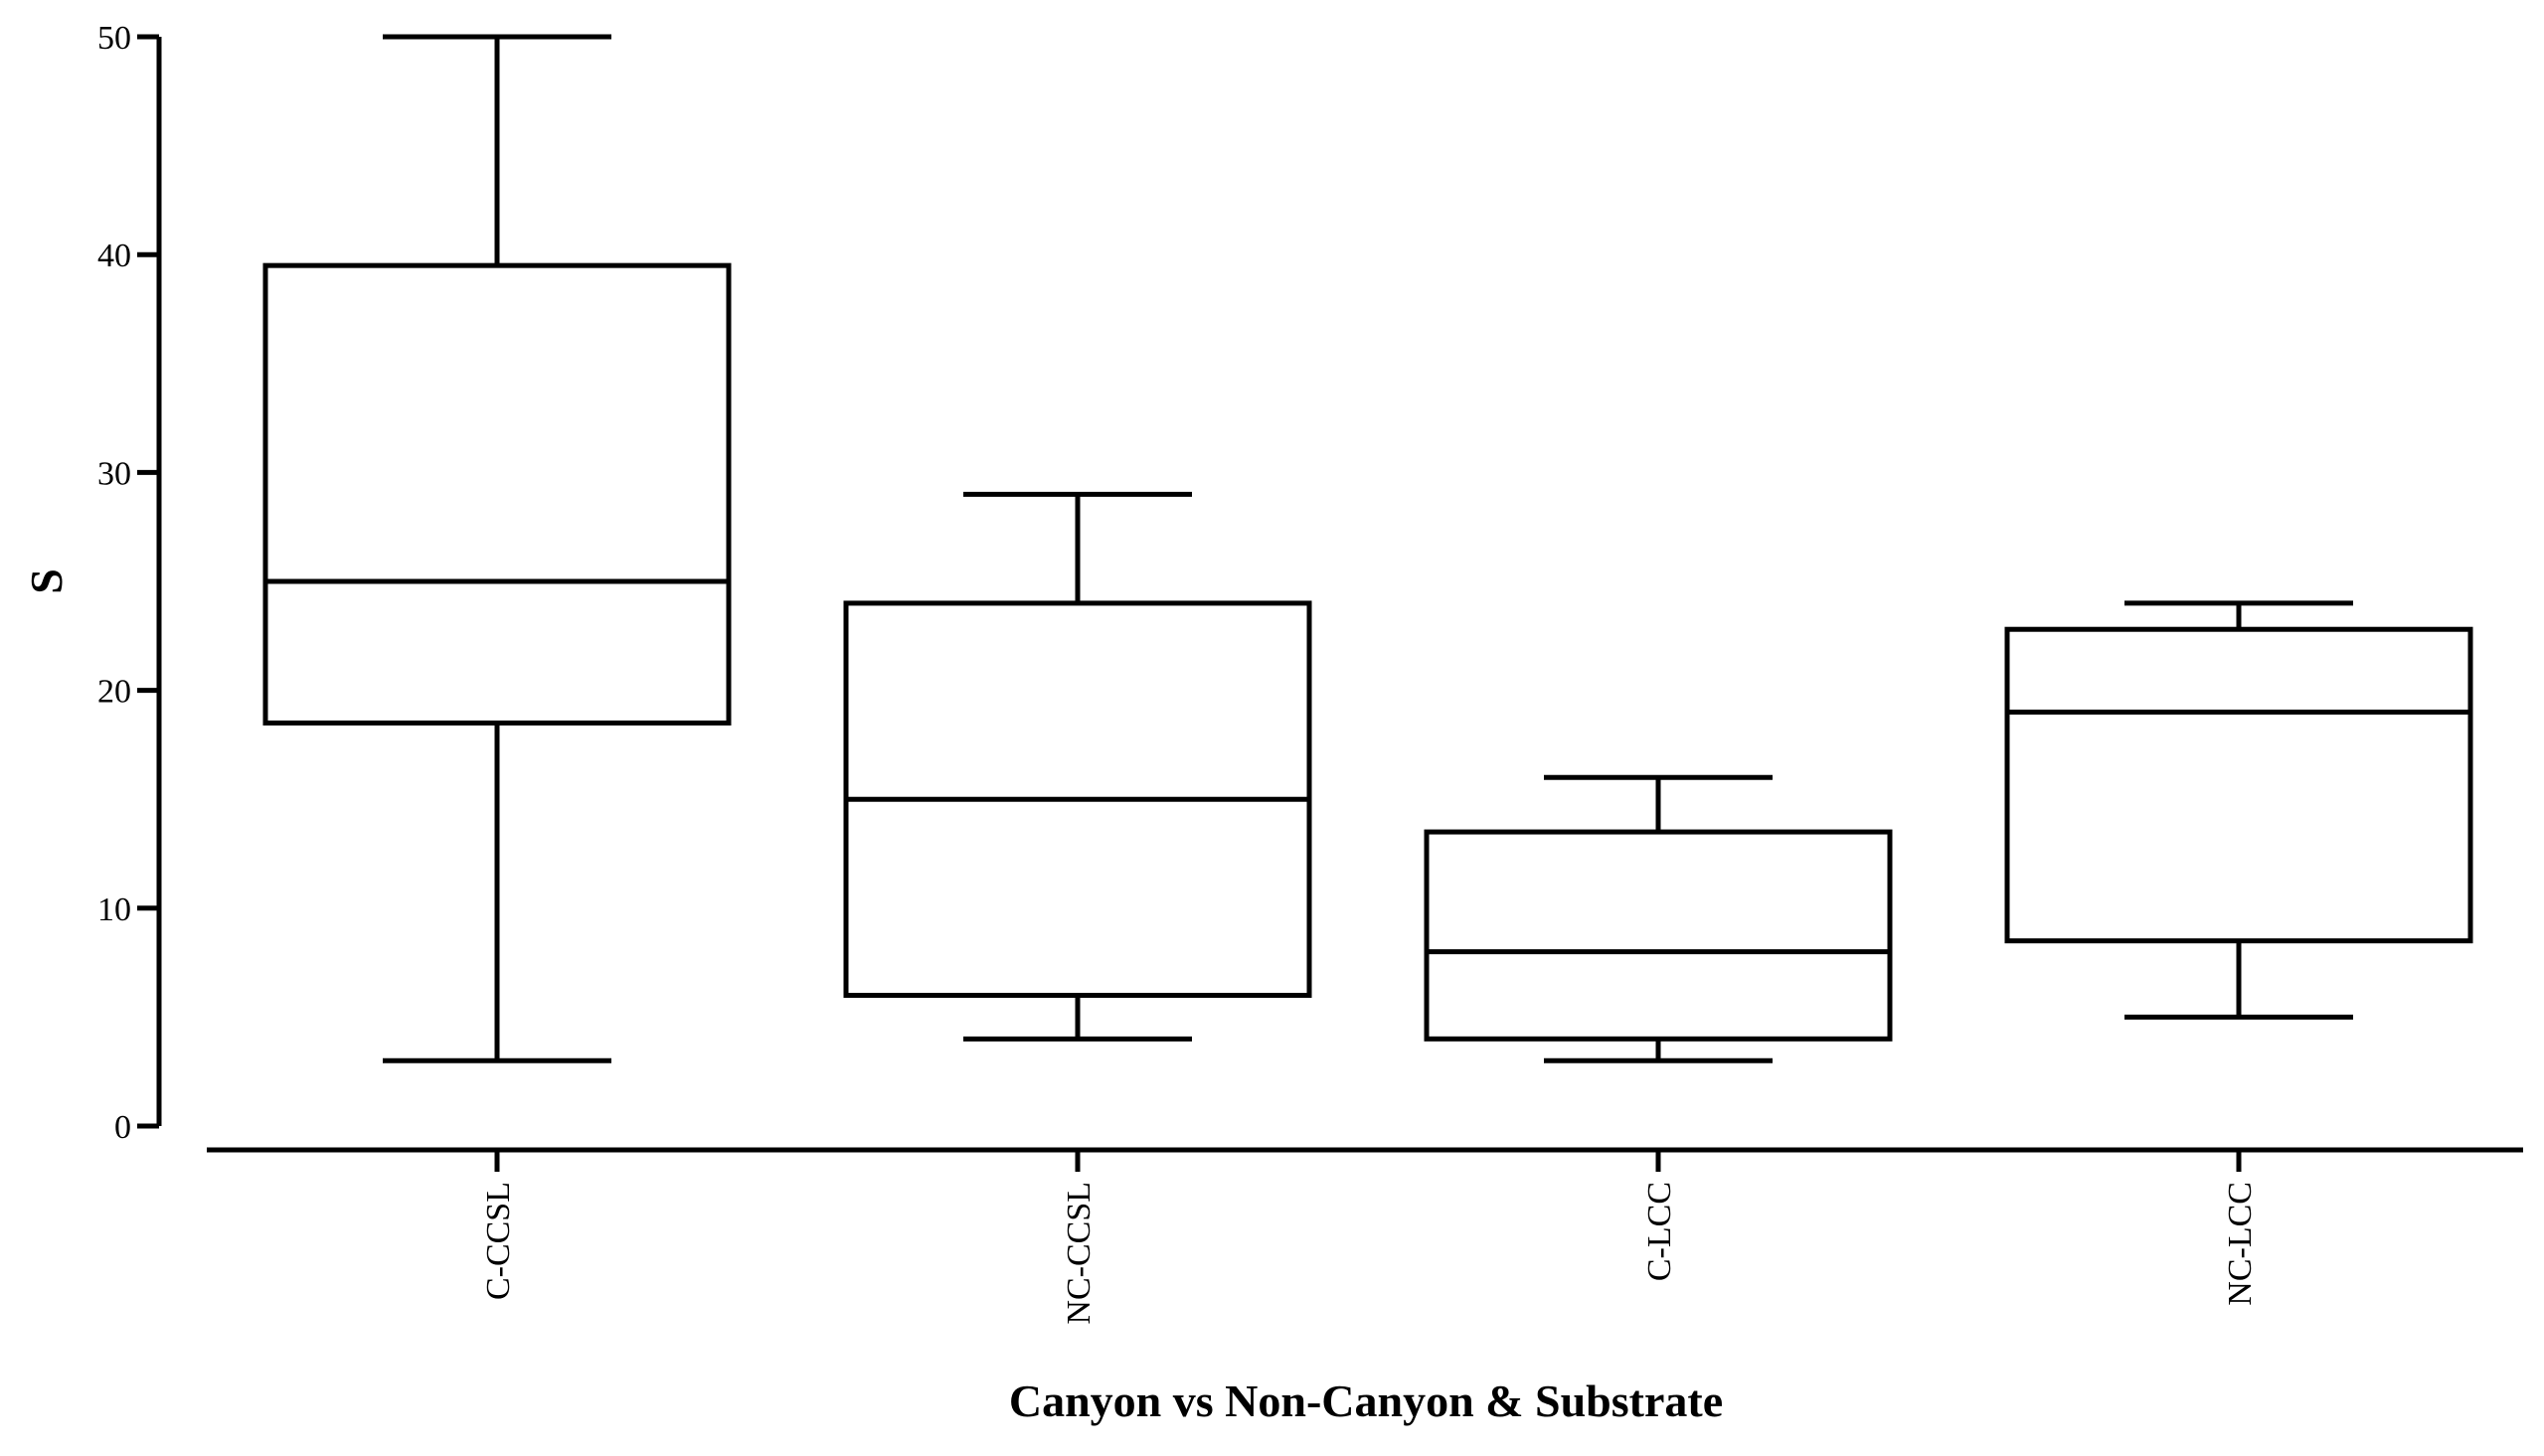  I want to click on x-axis-title: Canyon vs Non-Canyon & Substrate, so click(1366, 1400).